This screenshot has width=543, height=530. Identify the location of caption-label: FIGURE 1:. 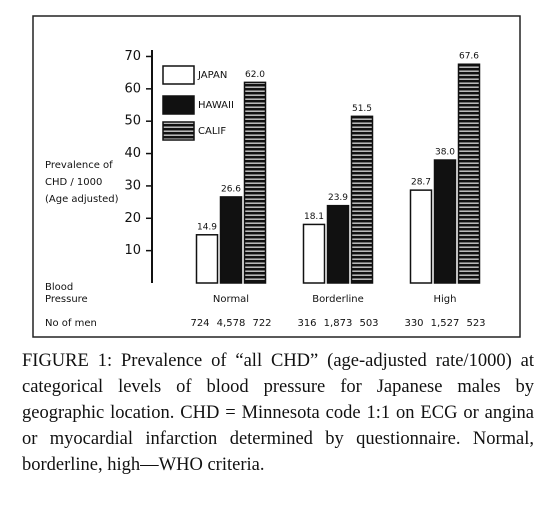
(67, 361).